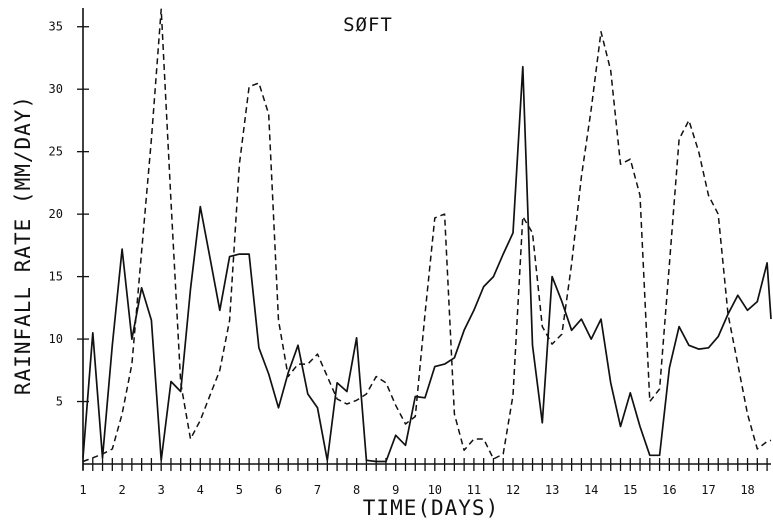 The height and width of the screenshot is (525, 773). What do you see at coordinates (708, 490) in the screenshot?
I see `x-tick-label: 17` at bounding box center [708, 490].